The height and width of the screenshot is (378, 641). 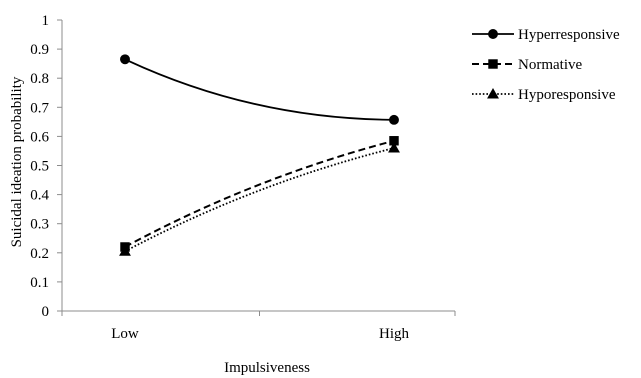 What do you see at coordinates (267, 368) in the screenshot?
I see `x-axis-title: Impulsiveness` at bounding box center [267, 368].